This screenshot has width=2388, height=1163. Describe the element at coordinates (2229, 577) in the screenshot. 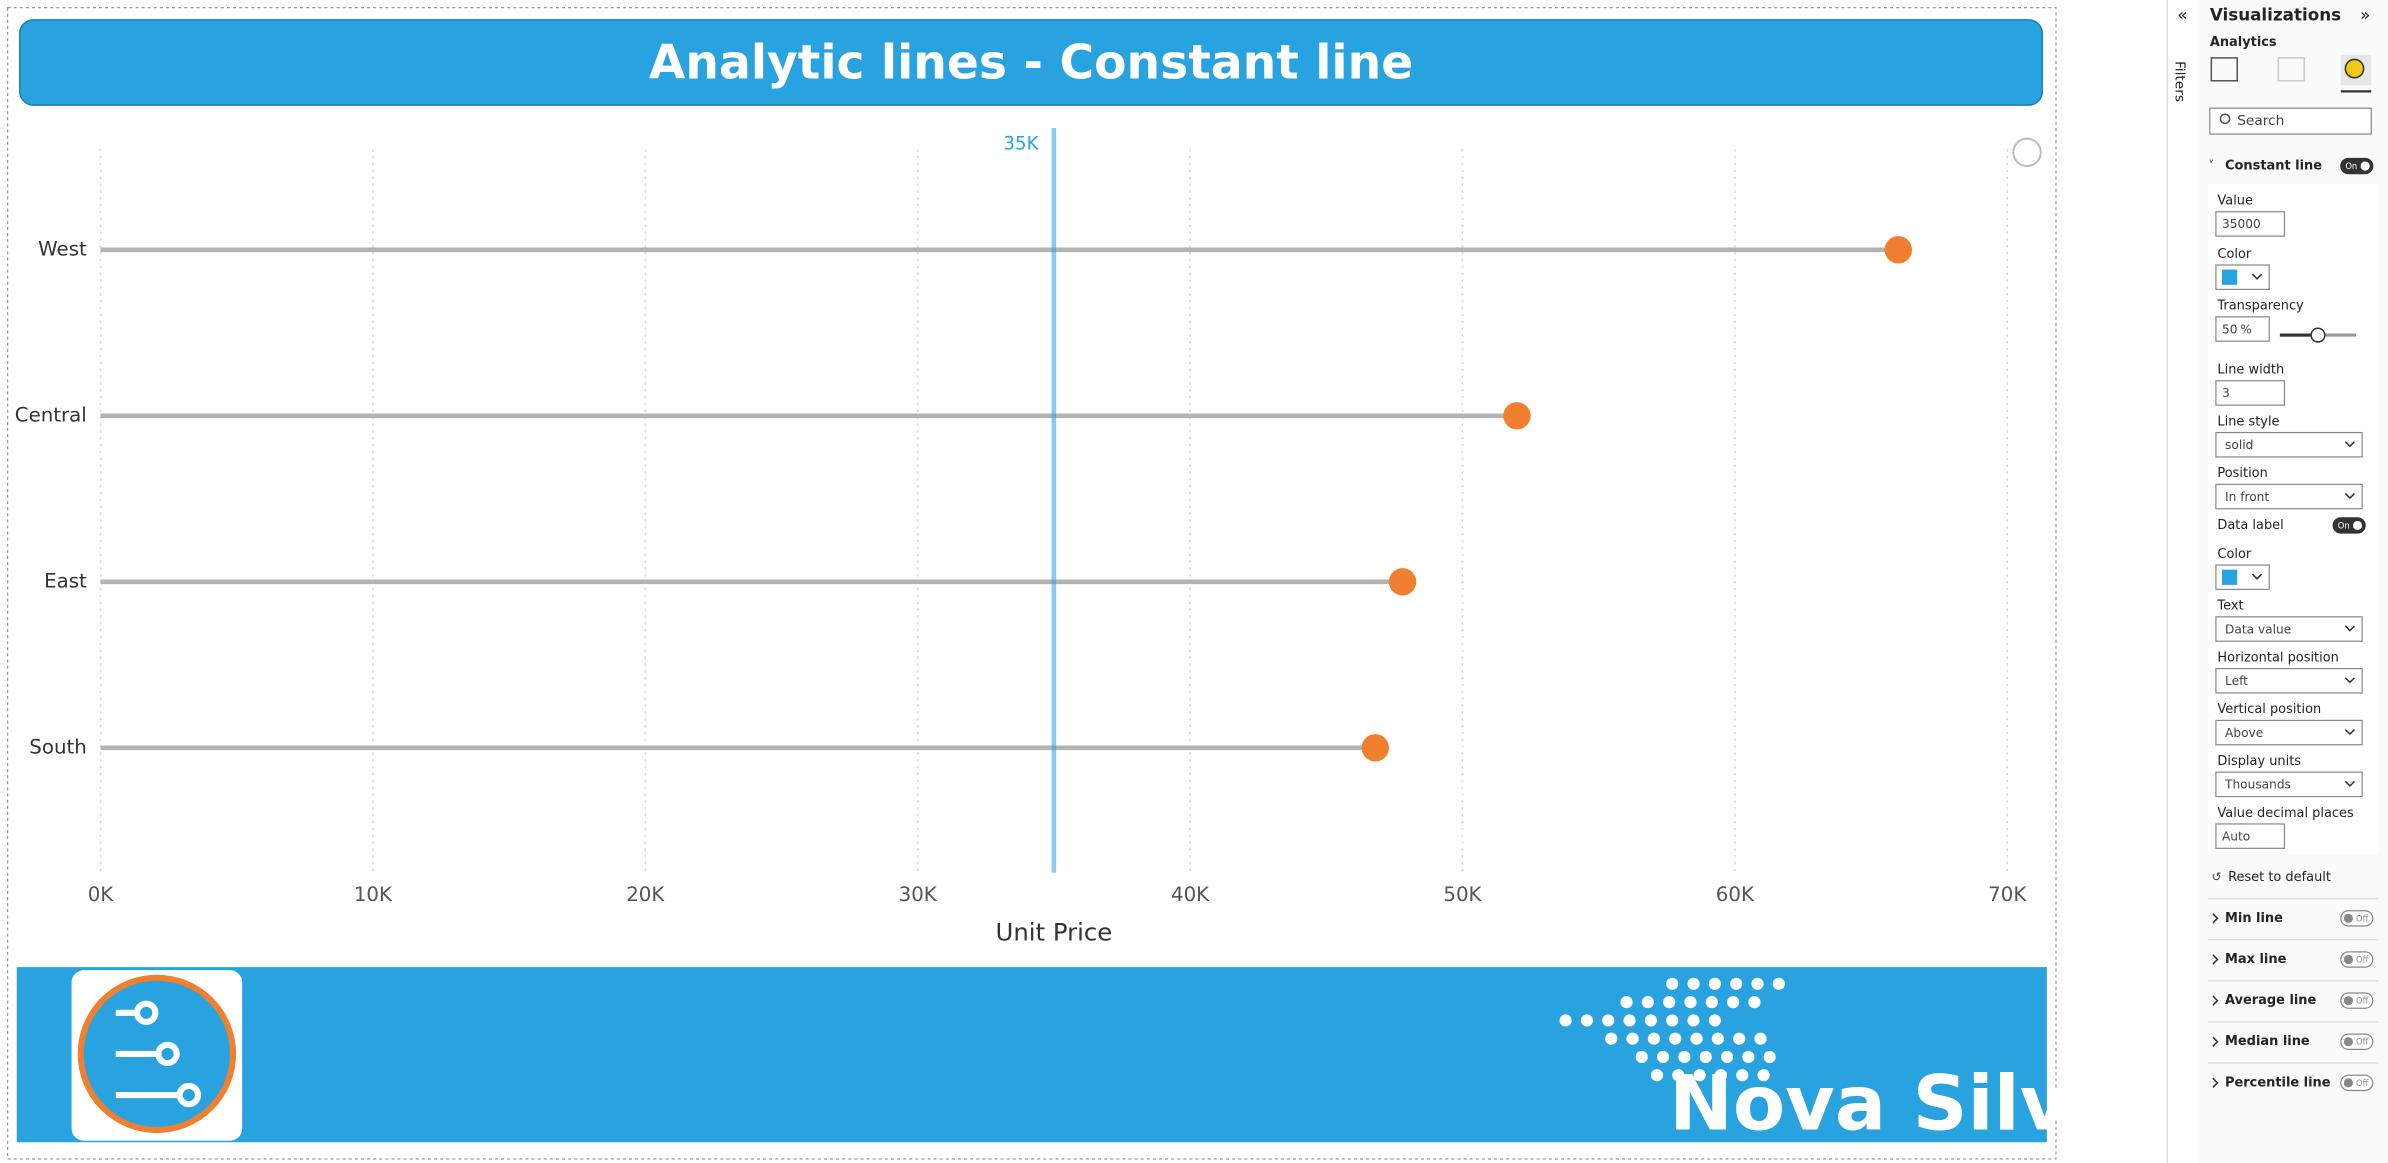

I see `color-swatch` at that location.